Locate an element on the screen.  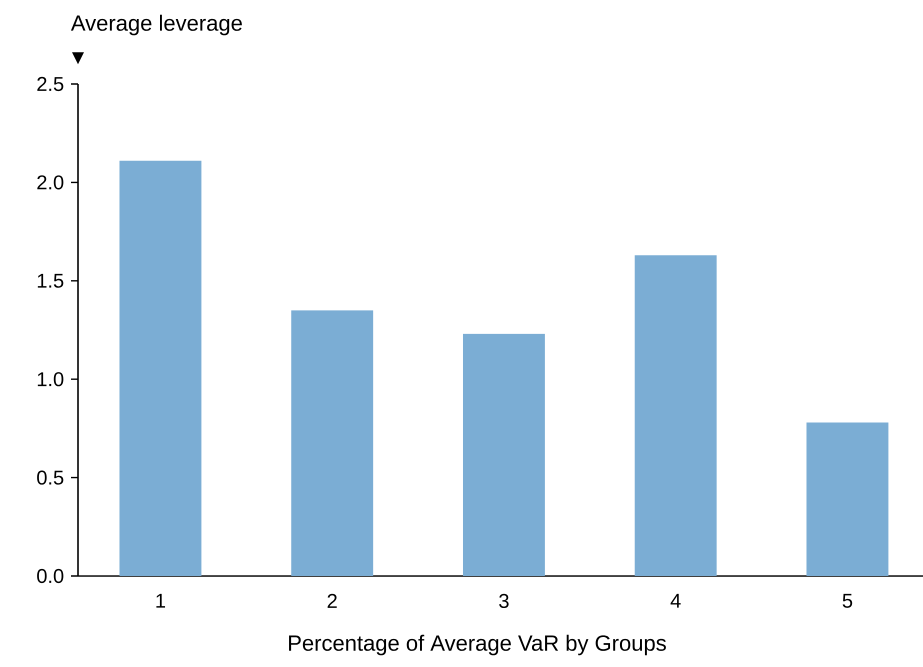
x-tick-label: 1 is located at coordinates (161, 601).